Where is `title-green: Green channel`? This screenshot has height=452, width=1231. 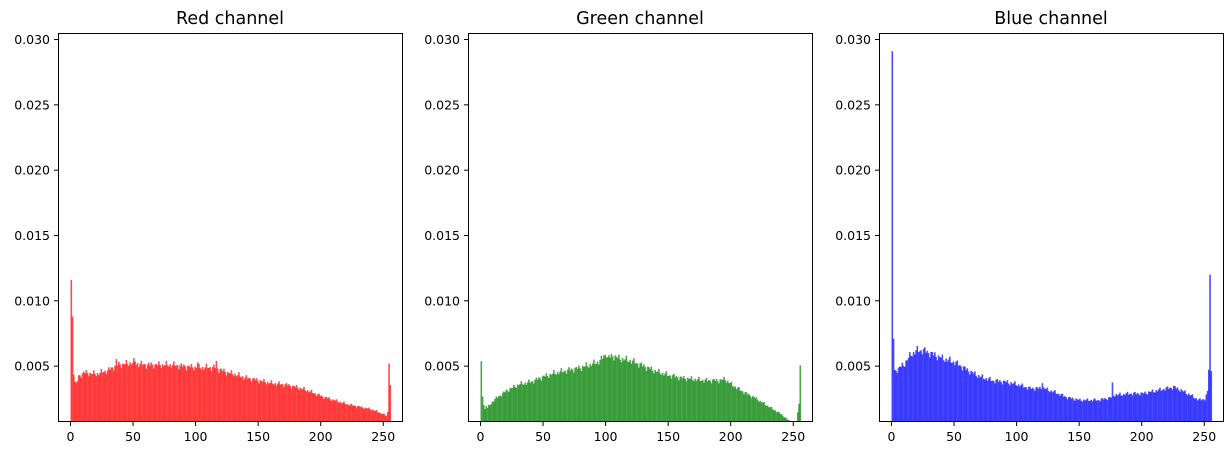
title-green: Green channel is located at coordinates (640, 19).